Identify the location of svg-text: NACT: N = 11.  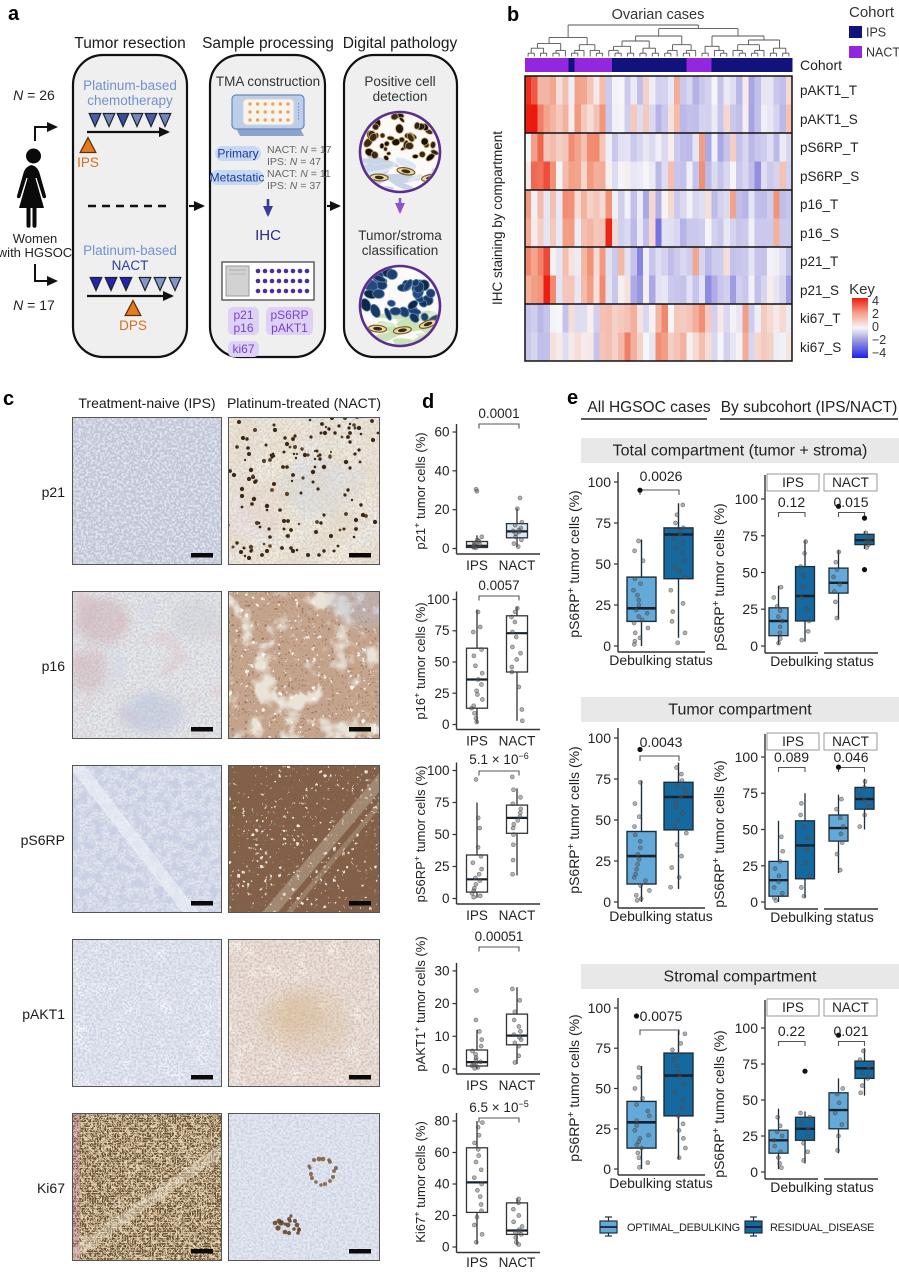
(299, 174).